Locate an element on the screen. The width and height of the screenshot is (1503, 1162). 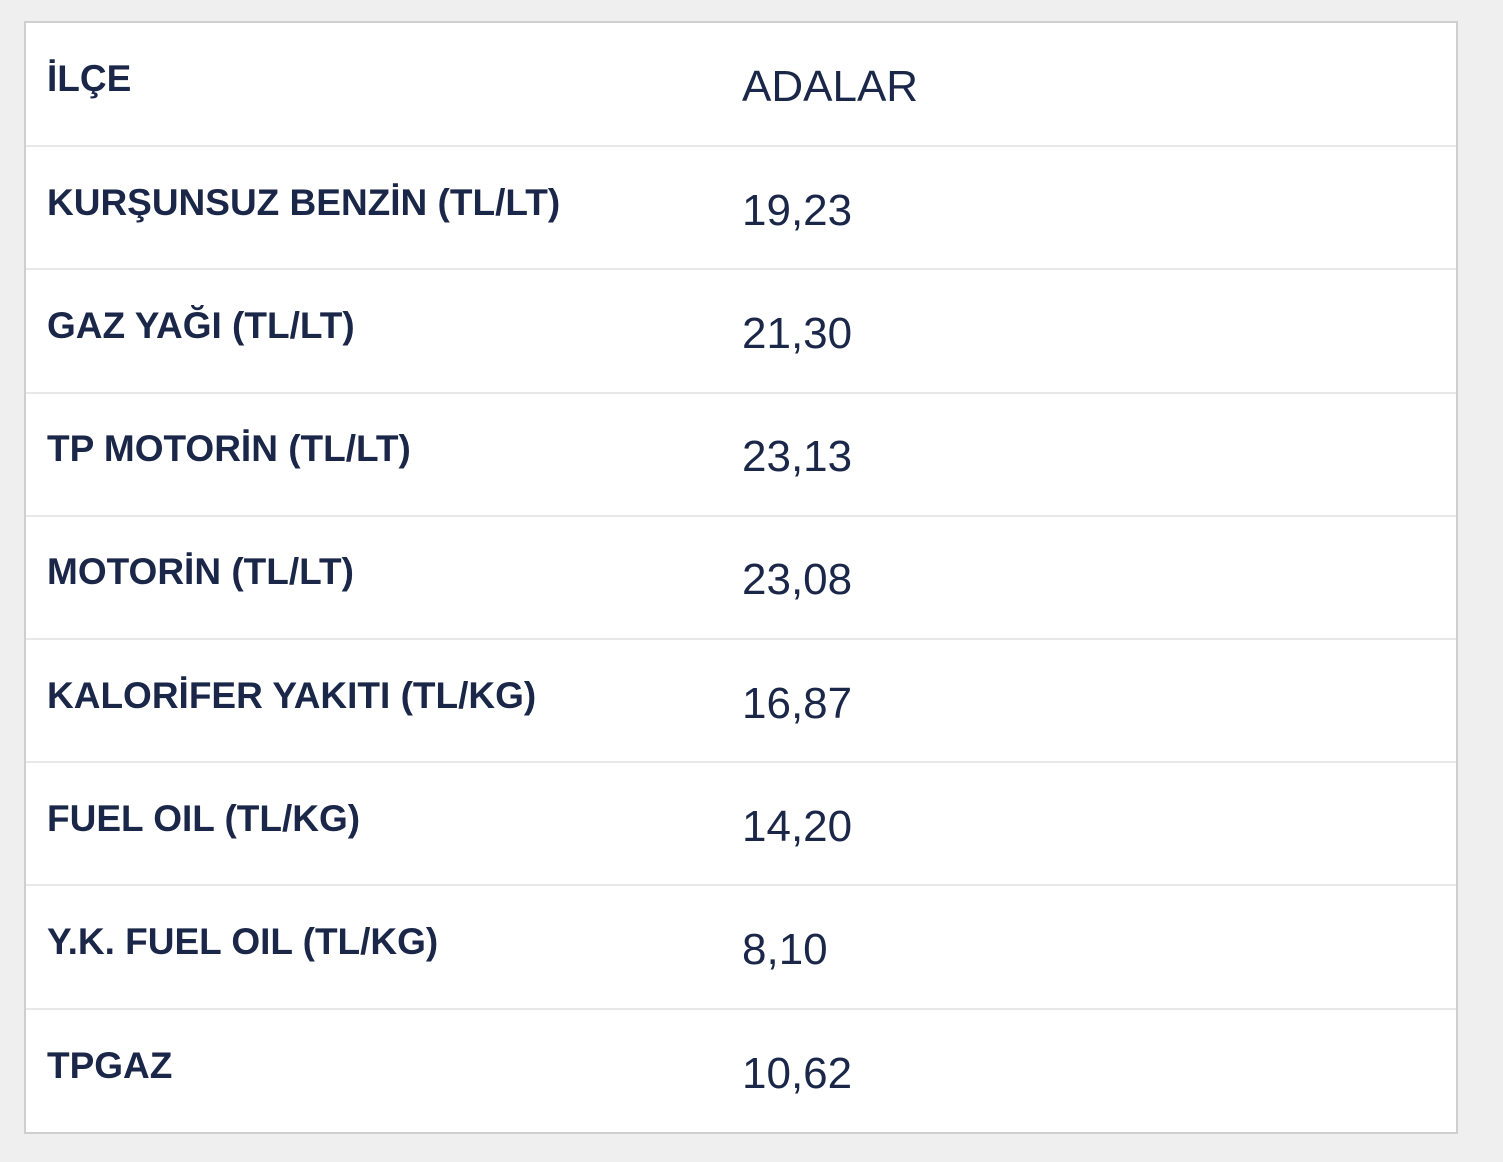
table-row: TPGAZ 10,62 is located at coordinates (741, 1069).